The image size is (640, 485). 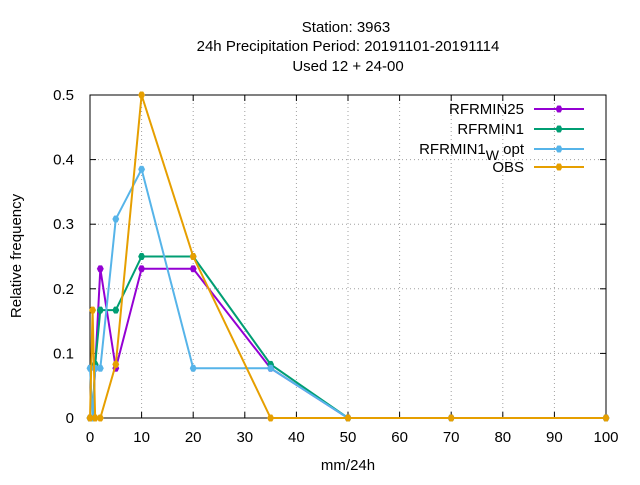 I want to click on legend-label: RFRMIN1, so click(x=490, y=129).